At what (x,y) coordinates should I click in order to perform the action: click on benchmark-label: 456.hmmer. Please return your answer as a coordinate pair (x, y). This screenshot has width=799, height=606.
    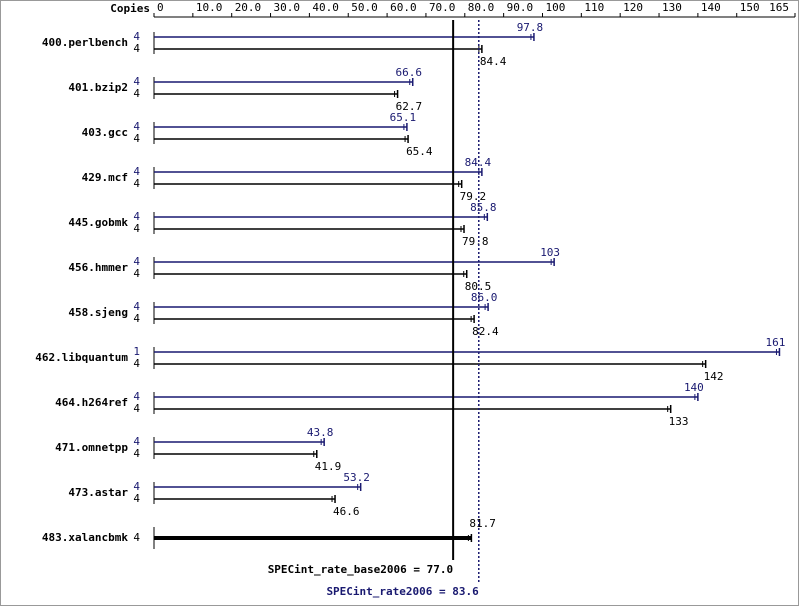
    Looking at the image, I should click on (98, 267).